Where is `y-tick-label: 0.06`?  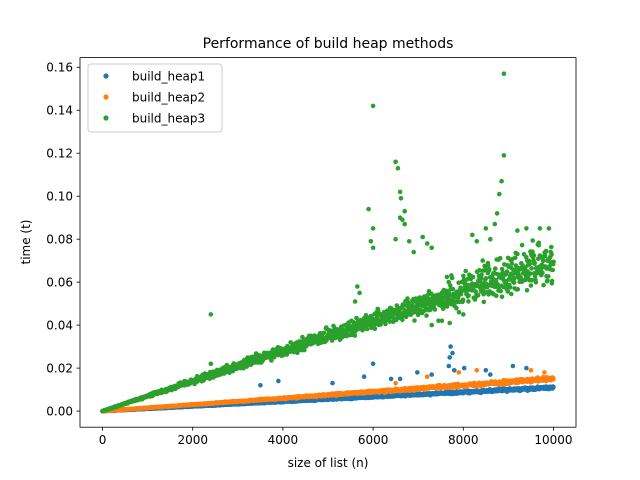 y-tick-label: 0.06 is located at coordinates (59, 282).